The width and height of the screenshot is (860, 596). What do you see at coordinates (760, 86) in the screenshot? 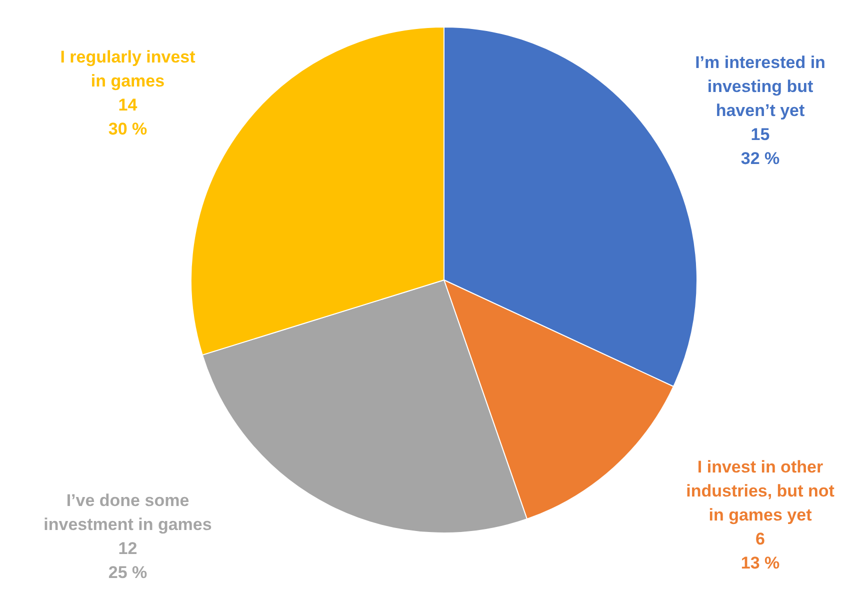
I see `slice-label: I’m interested in investing but haven’t yet` at bounding box center [760, 86].